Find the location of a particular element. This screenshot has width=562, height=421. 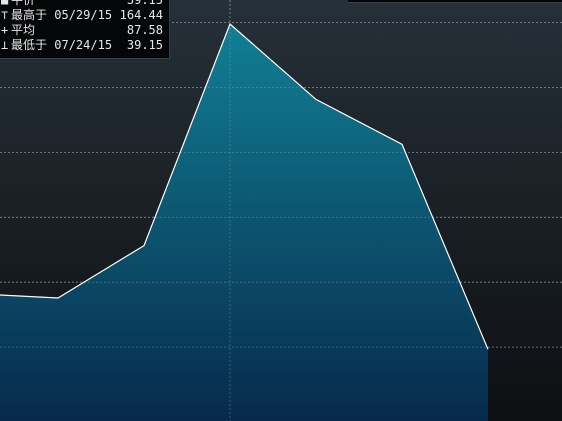

average-marker-icon: + is located at coordinates (5, 30).